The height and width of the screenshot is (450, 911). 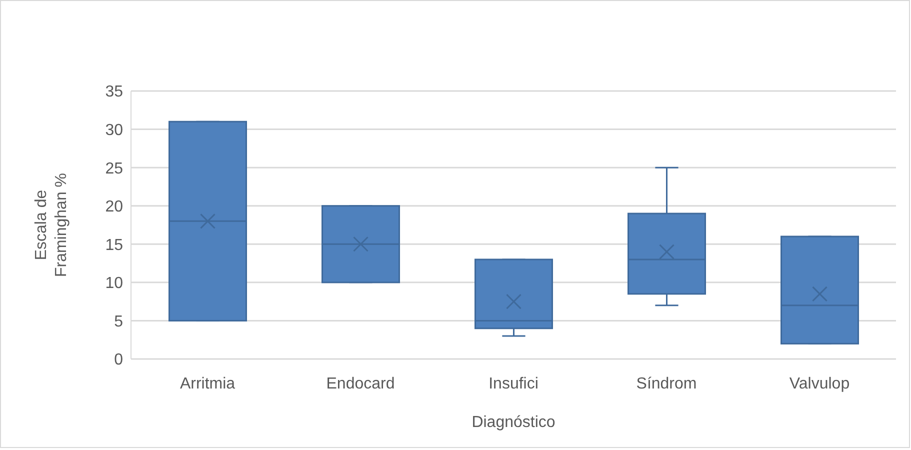 What do you see at coordinates (514, 422) in the screenshot?
I see `x-axis-title: Diagnóstico` at bounding box center [514, 422].